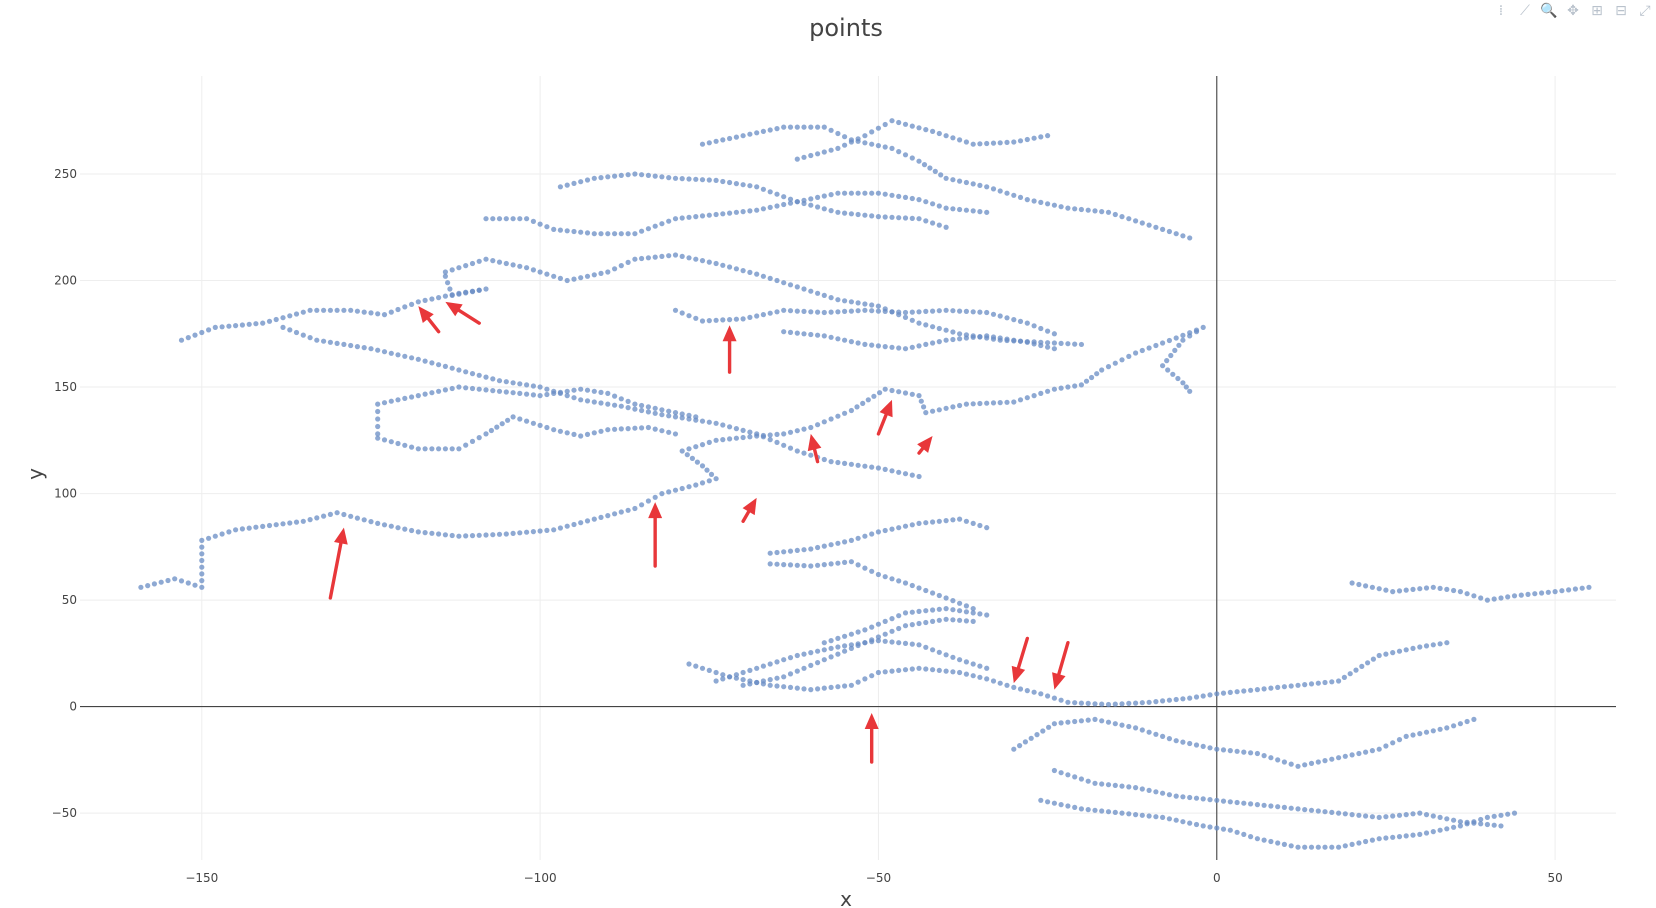 This screenshot has height=908, width=1656. I want to click on pan-icon: ✥, so click(1573, 11).